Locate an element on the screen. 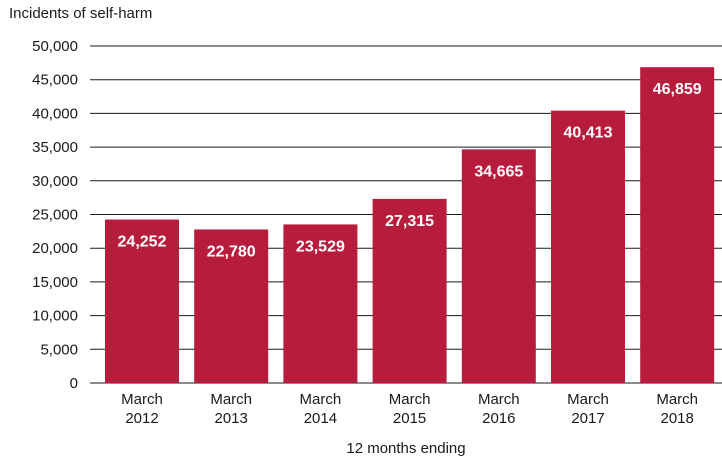 This screenshot has width=722, height=461. x-tick-label: 2012 is located at coordinates (141, 418).